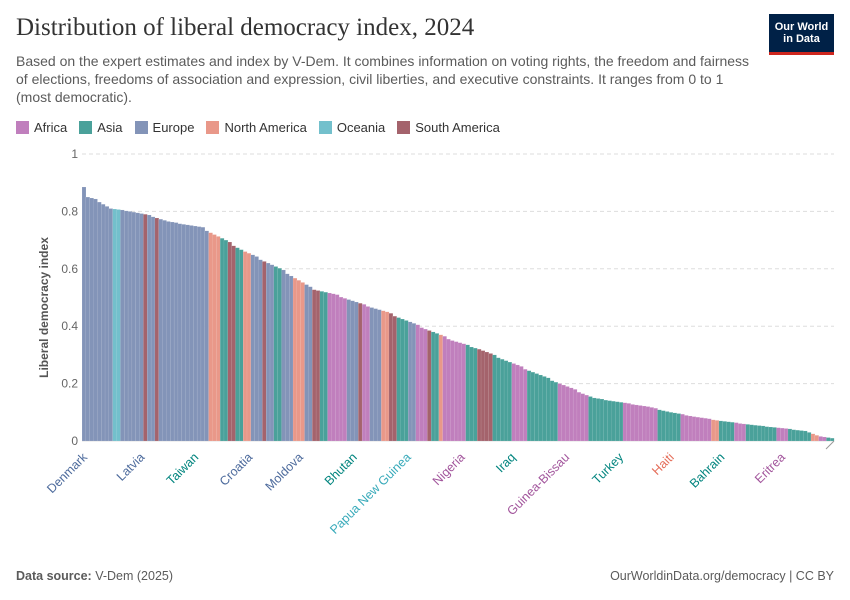 The width and height of the screenshot is (850, 600). Describe the element at coordinates (351, 127) in the screenshot. I see `legend-item-oceania: Oceania` at that location.